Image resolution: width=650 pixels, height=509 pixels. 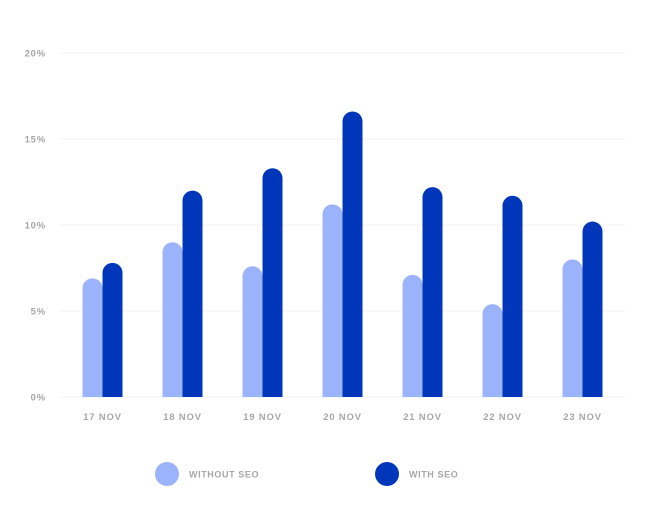 I want to click on bar-with-seo-17-nov, so click(x=112, y=329).